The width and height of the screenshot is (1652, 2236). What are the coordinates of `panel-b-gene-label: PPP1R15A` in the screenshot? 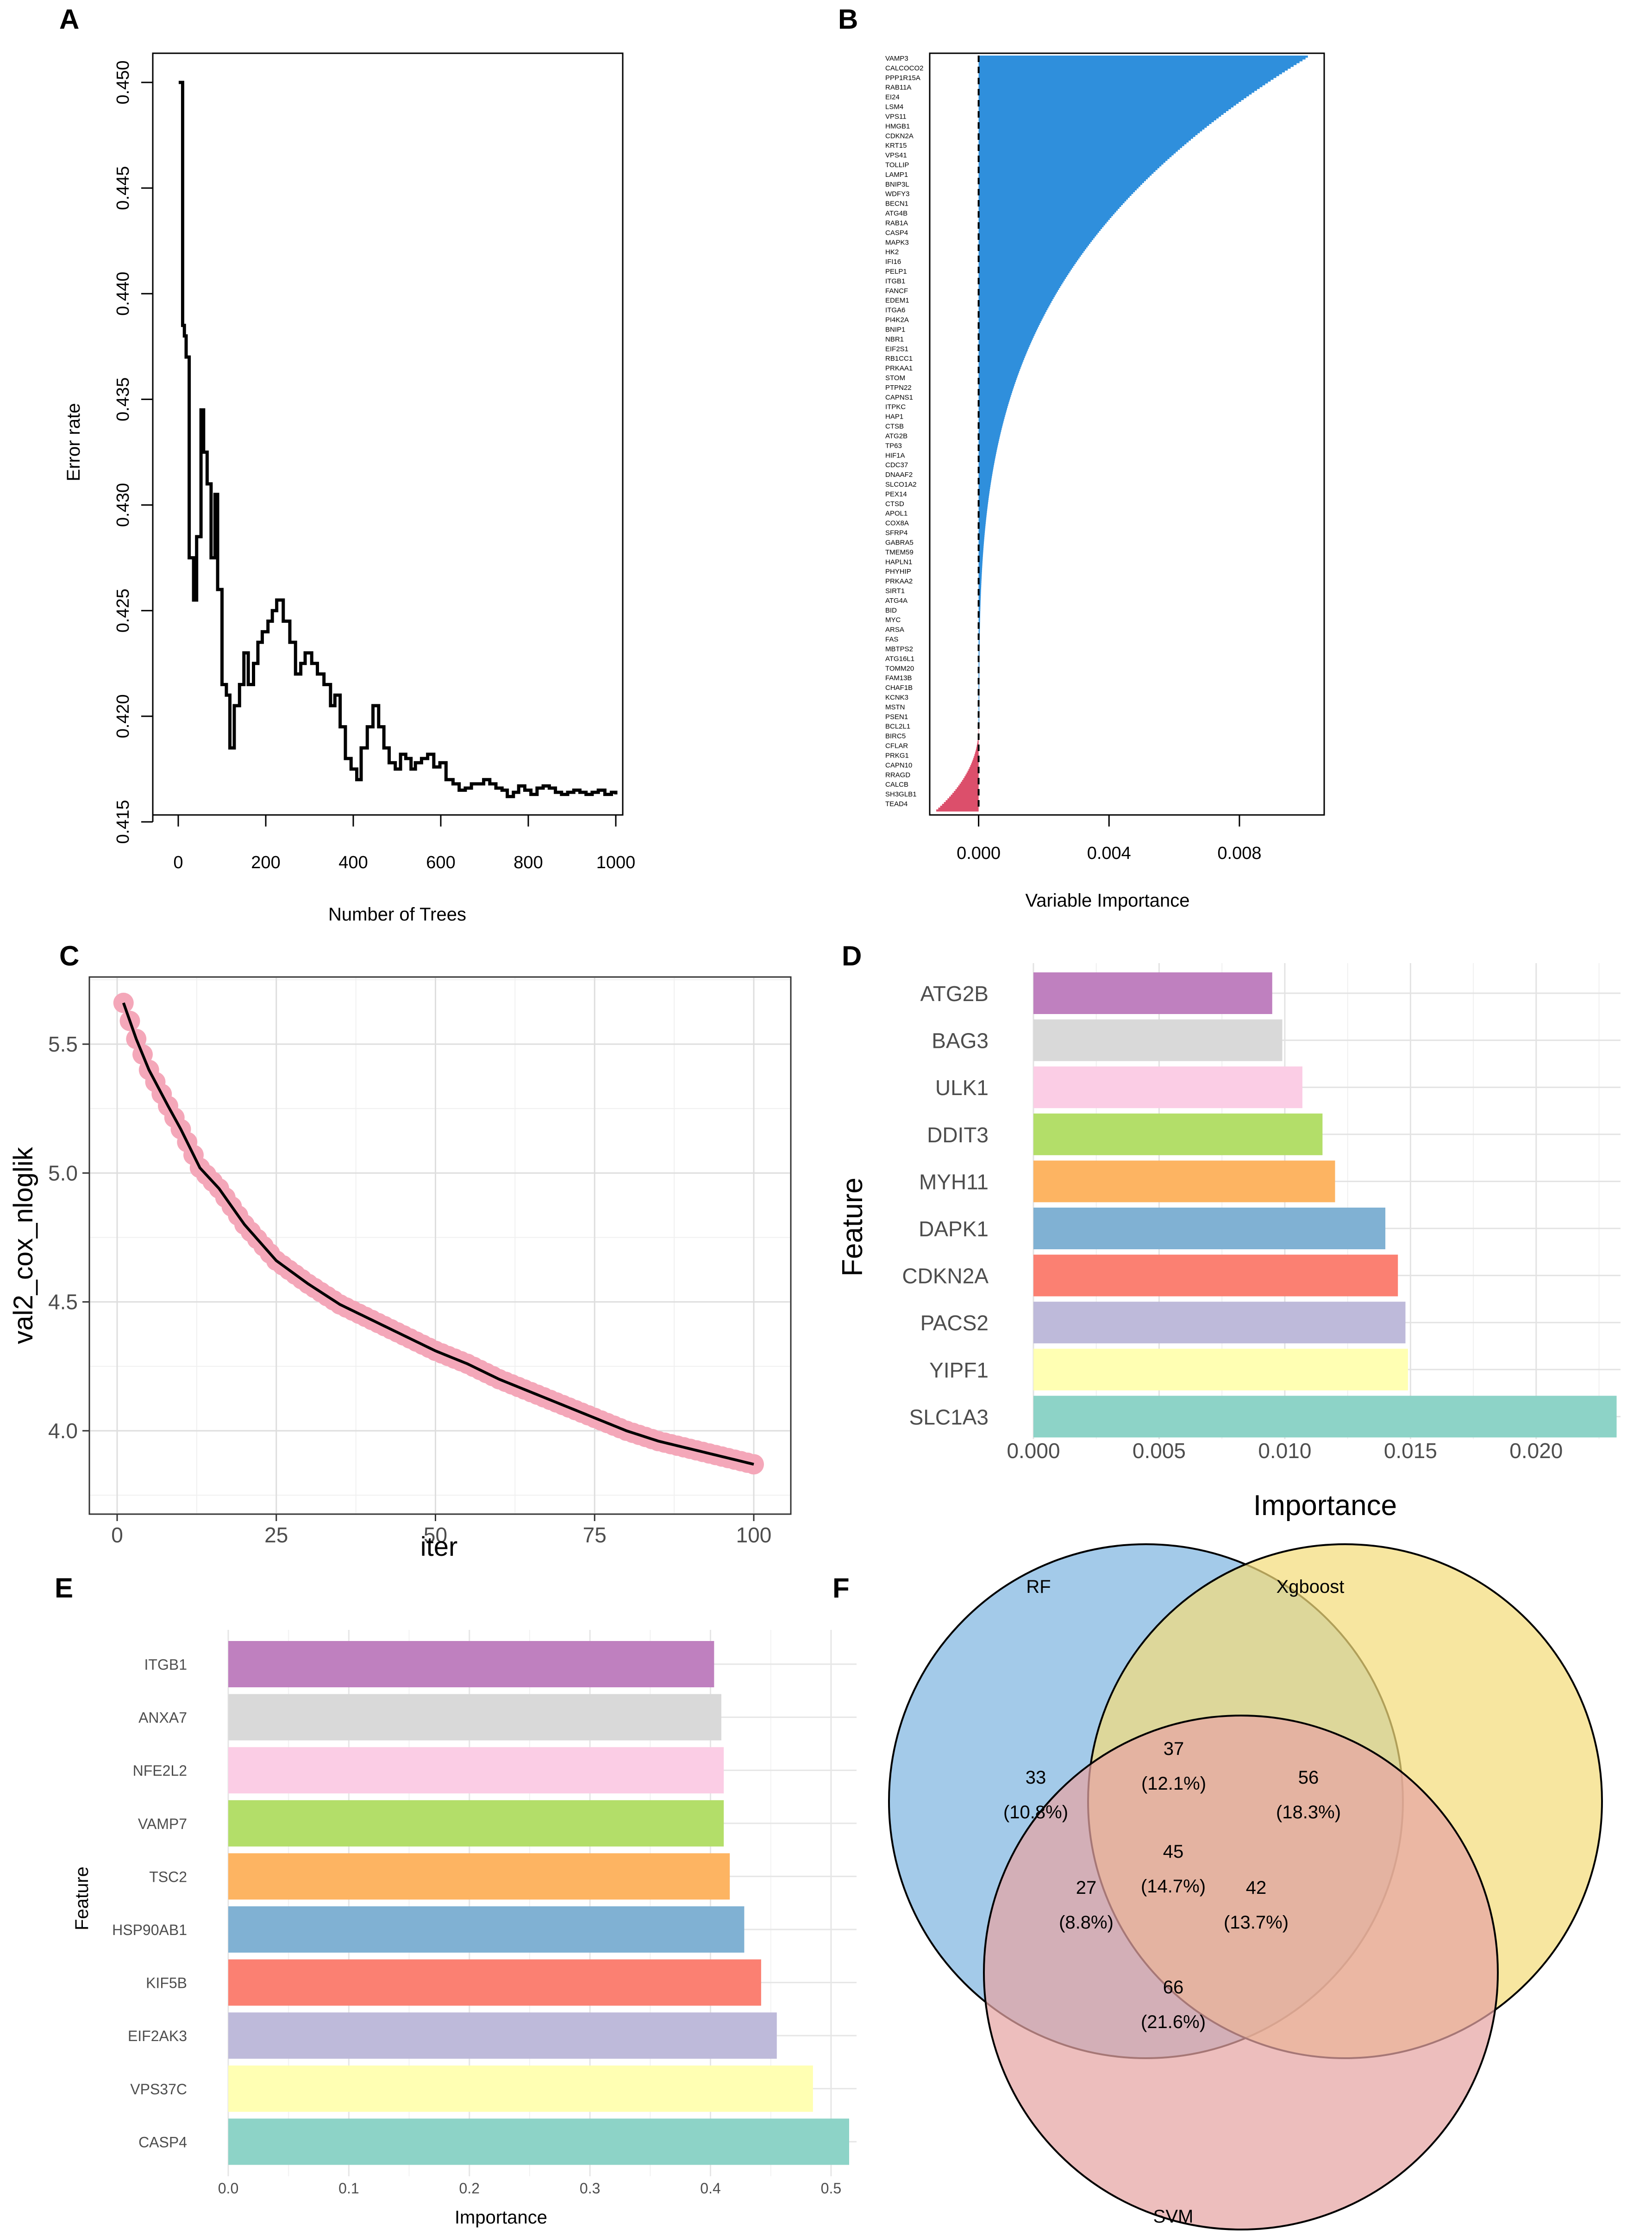 It's located at (902, 78).